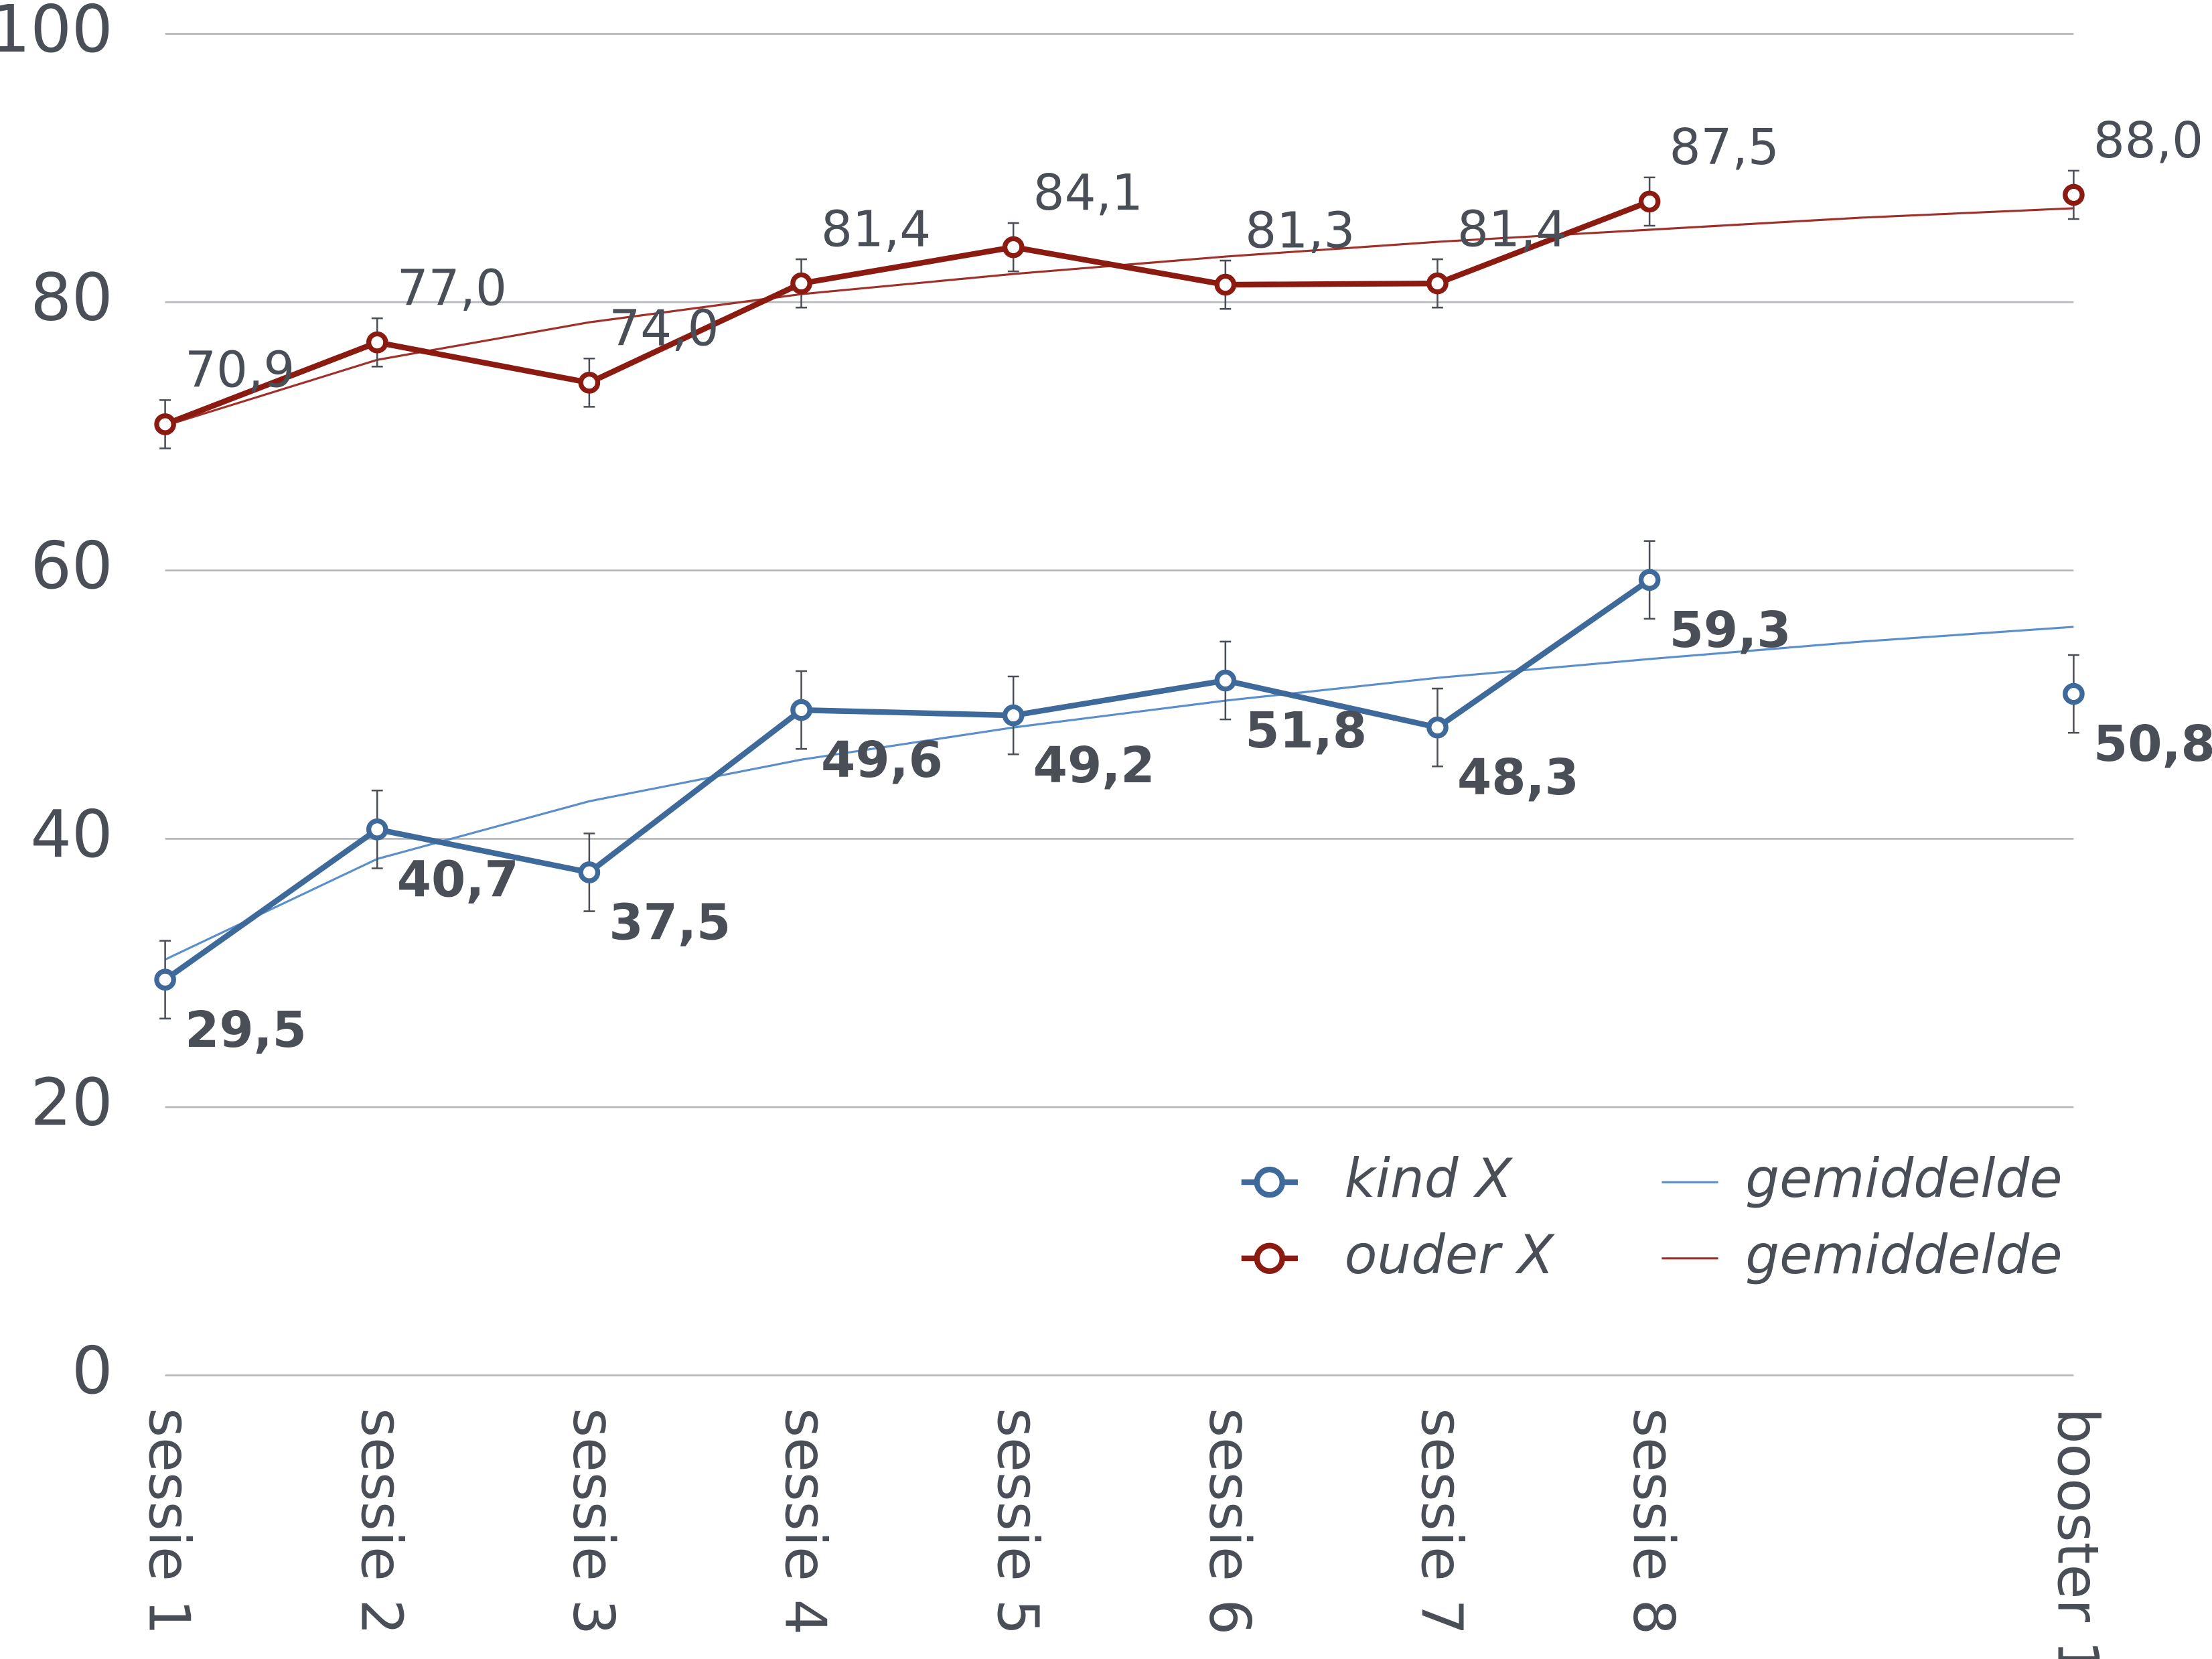  Describe the element at coordinates (92, 1371) in the screenshot. I see `y-tick-label: 0` at that location.